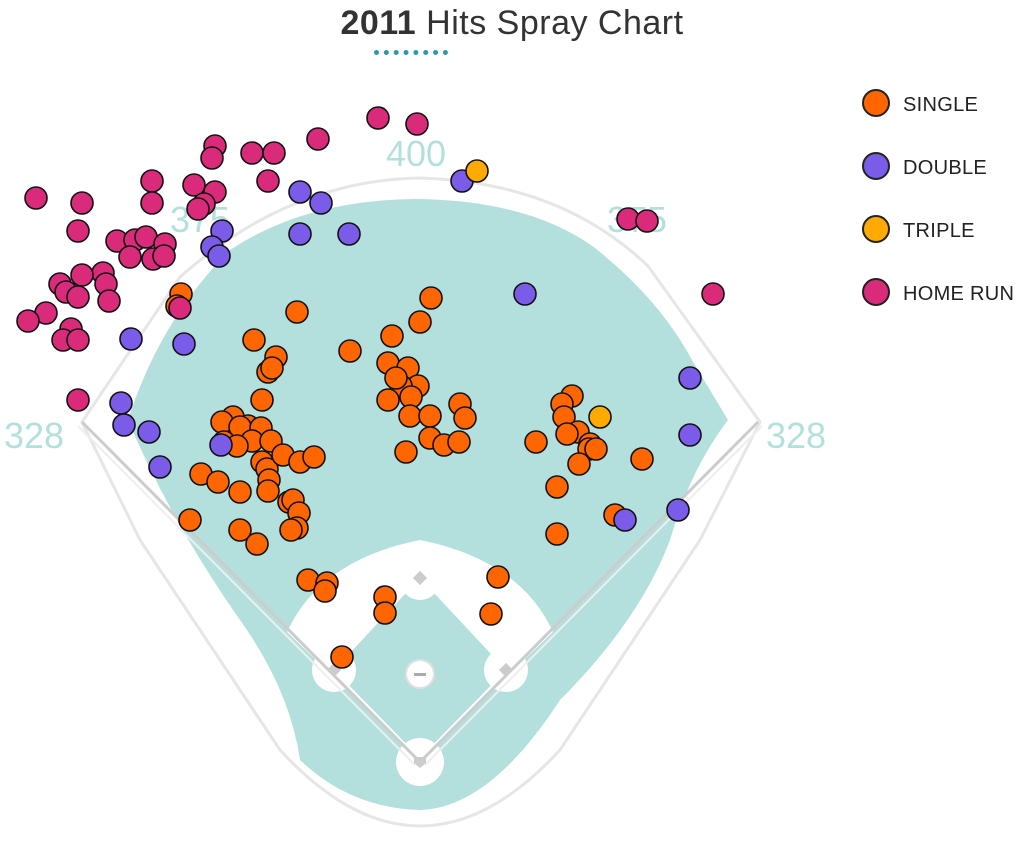 The width and height of the screenshot is (1024, 847). I want to click on legend-swatch-triple, so click(876, 229).